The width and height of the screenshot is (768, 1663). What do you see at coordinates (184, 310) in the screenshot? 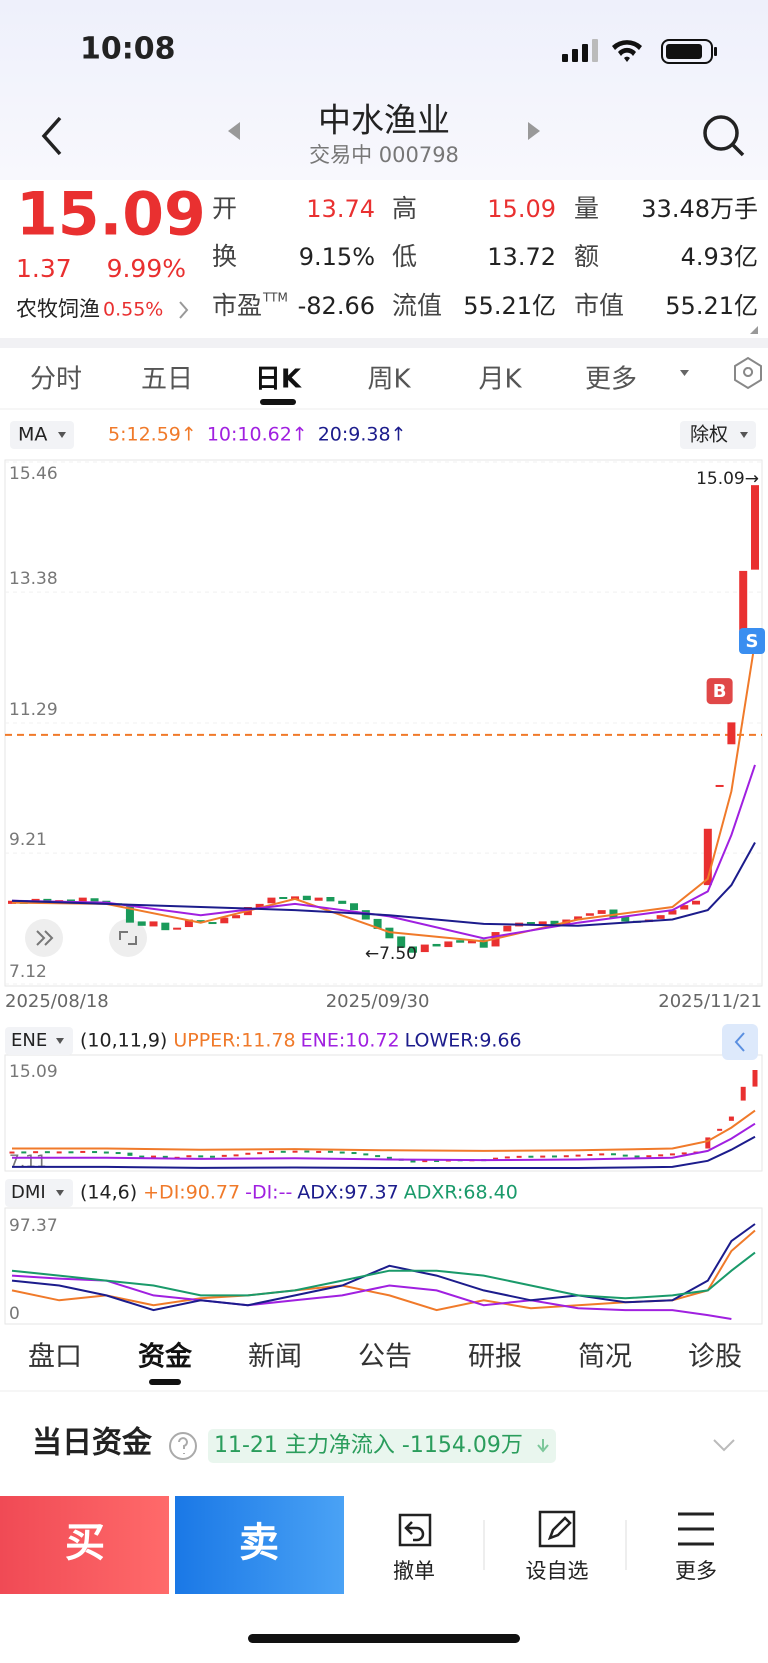
I see `sector-chevron` at bounding box center [184, 310].